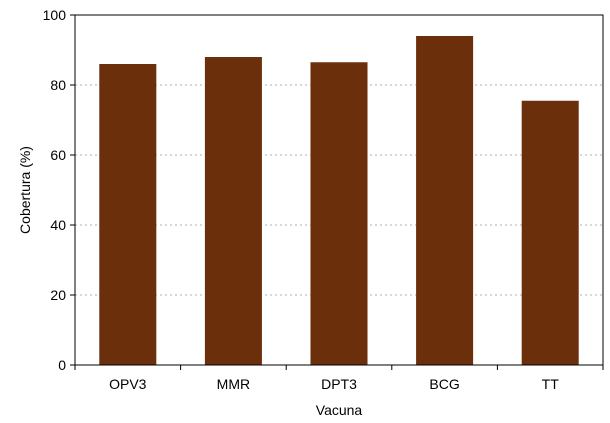  What do you see at coordinates (550, 232) in the screenshot?
I see `bar-tt` at bounding box center [550, 232].